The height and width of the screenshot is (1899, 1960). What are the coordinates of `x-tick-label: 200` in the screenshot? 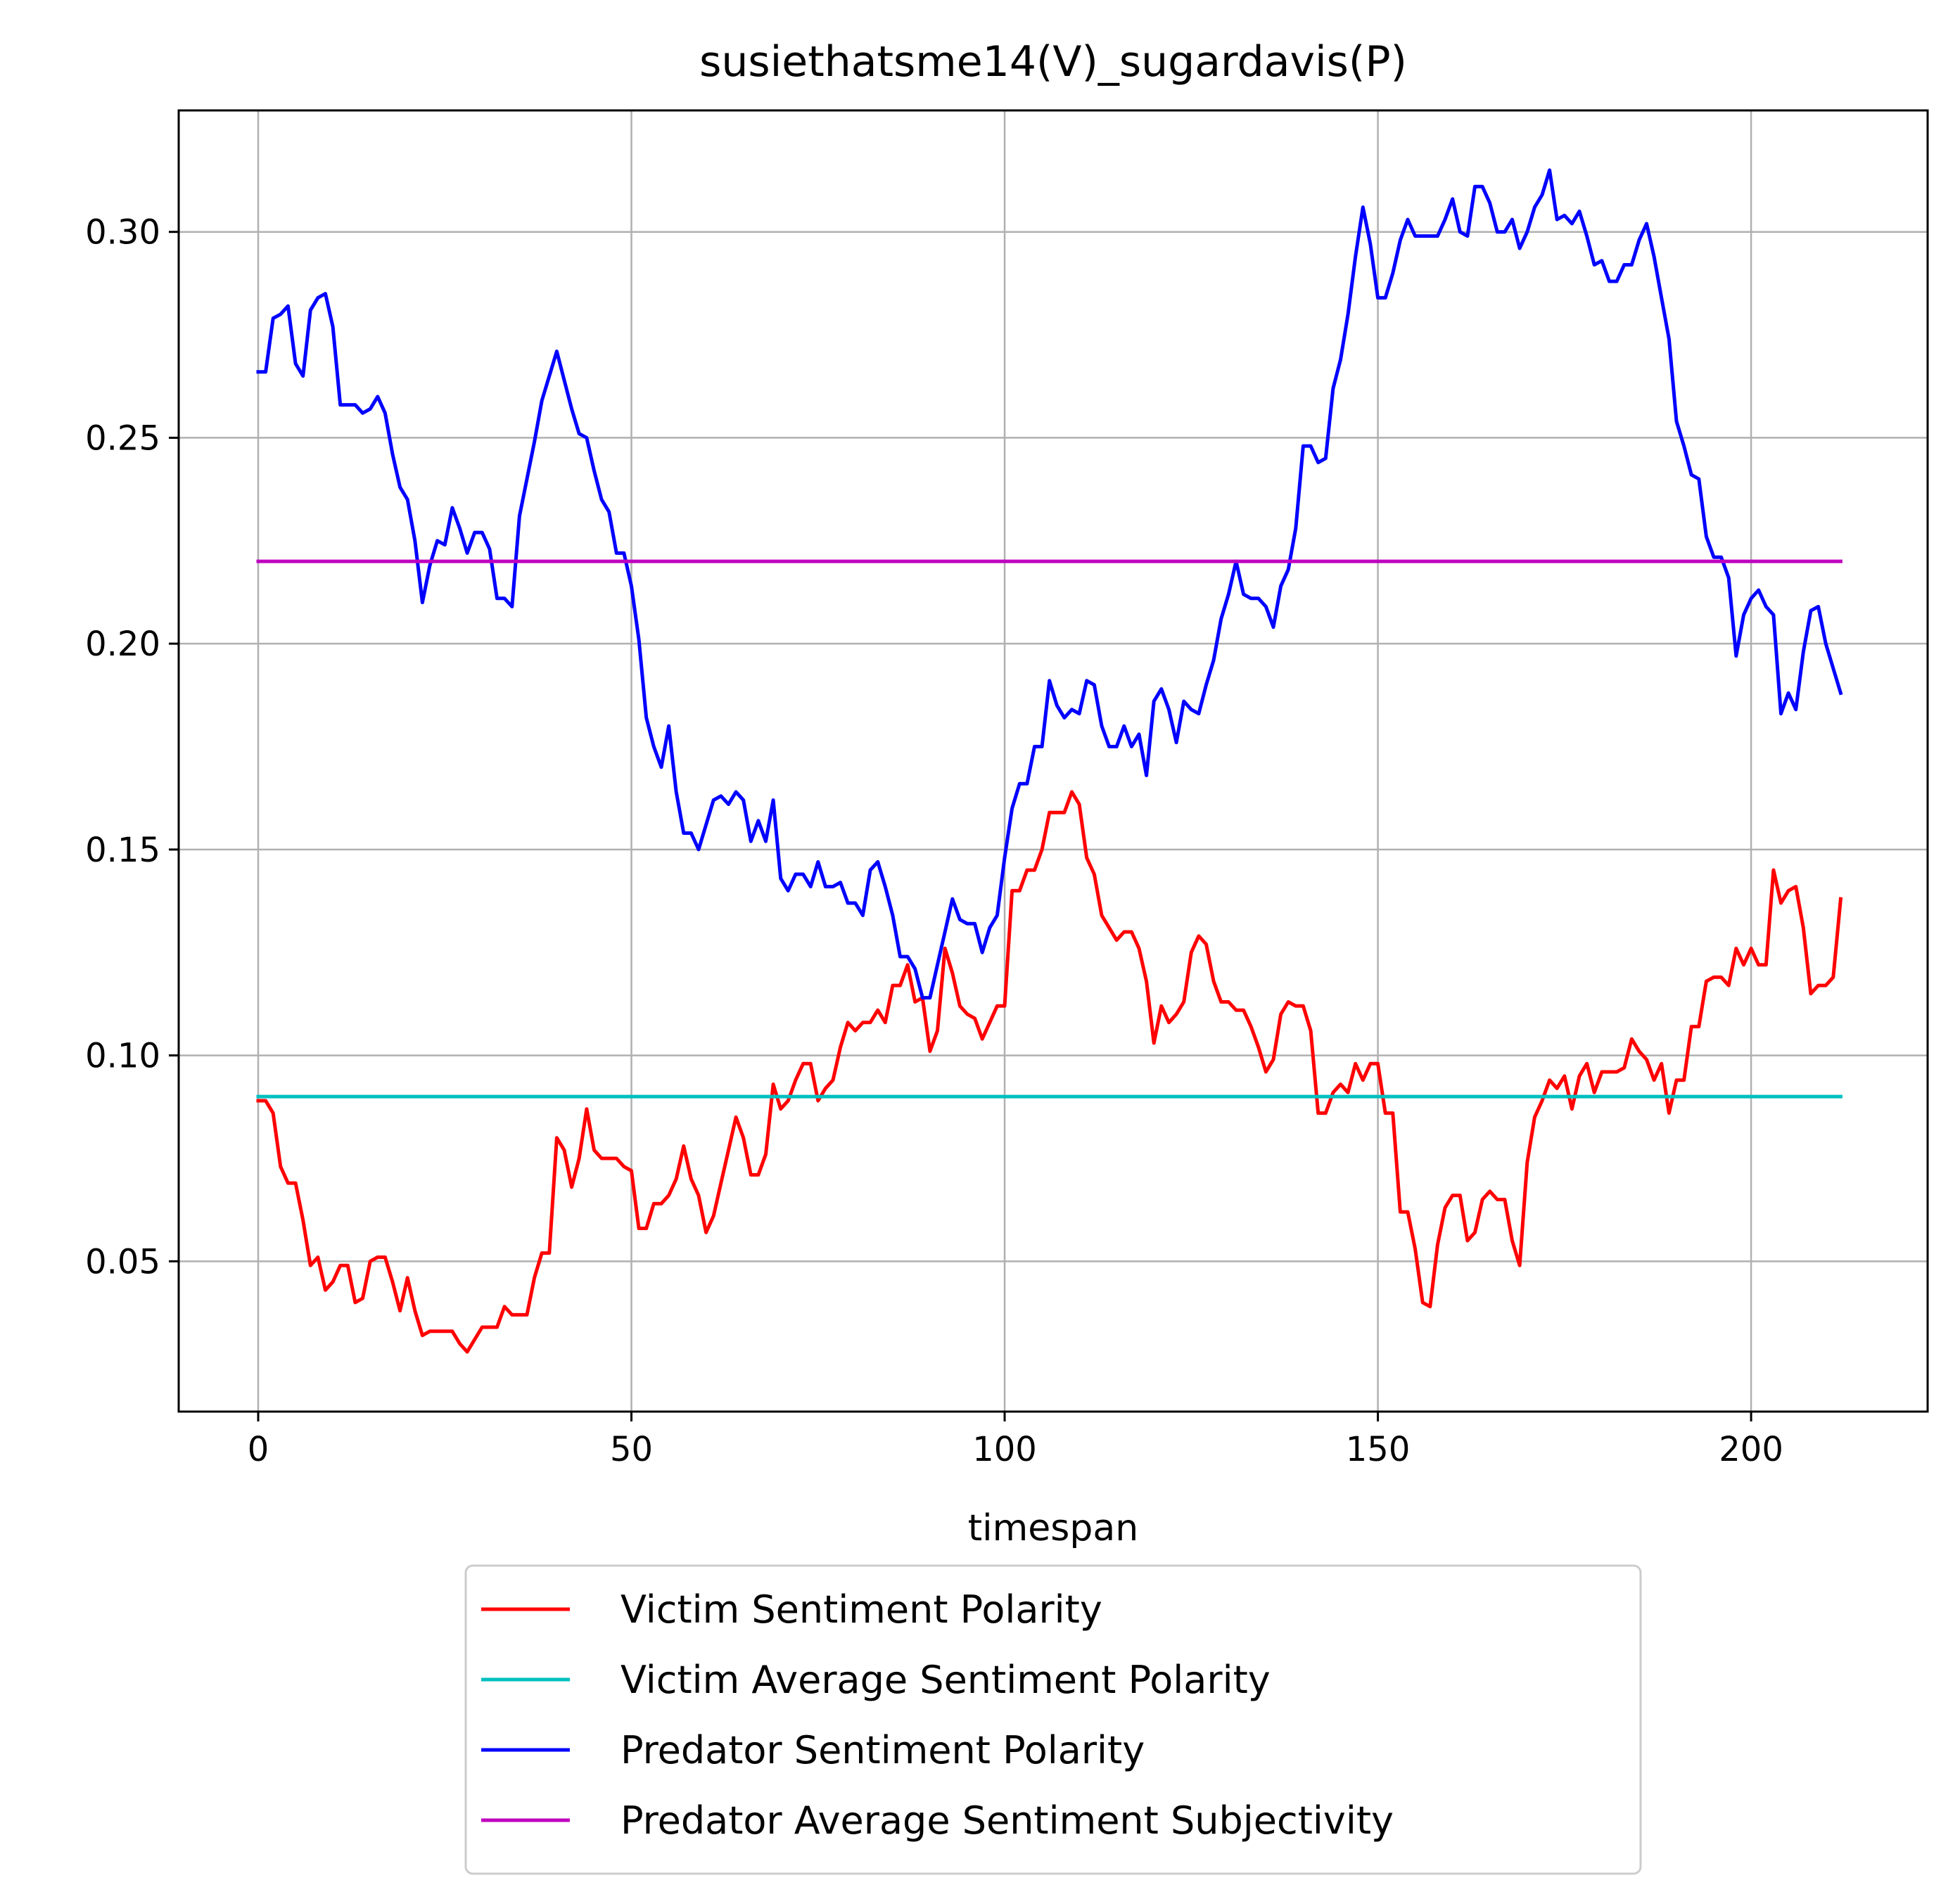 It's located at (1751, 1449).